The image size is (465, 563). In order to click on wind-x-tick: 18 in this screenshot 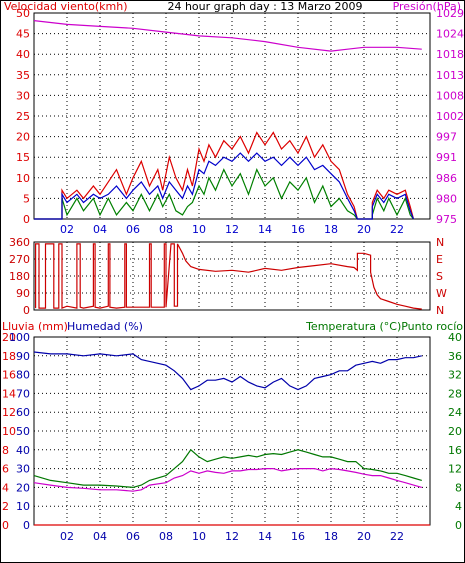, I will do `click(331, 229)`.